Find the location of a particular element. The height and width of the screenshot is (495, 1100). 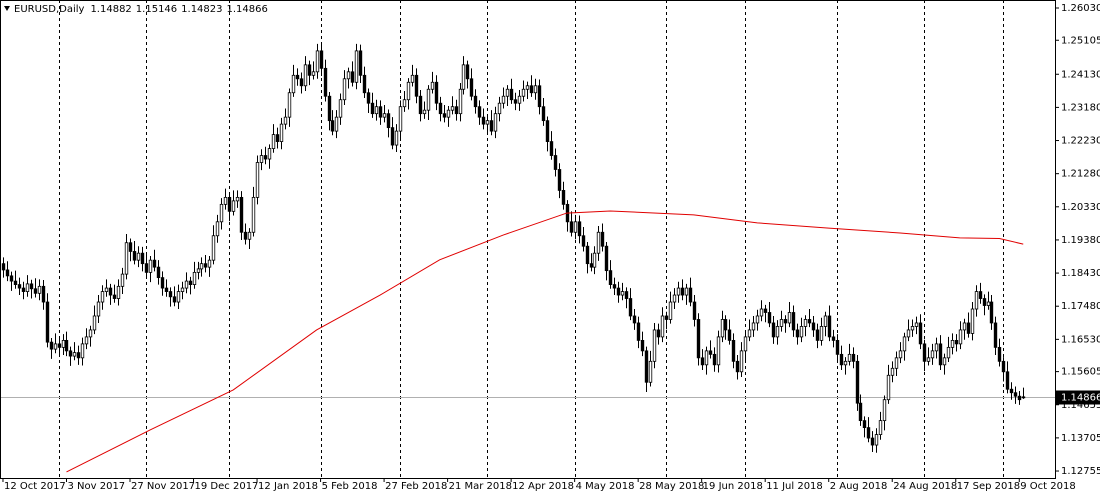

x-tick-label: 17 Sep 2018 is located at coordinates (988, 486).